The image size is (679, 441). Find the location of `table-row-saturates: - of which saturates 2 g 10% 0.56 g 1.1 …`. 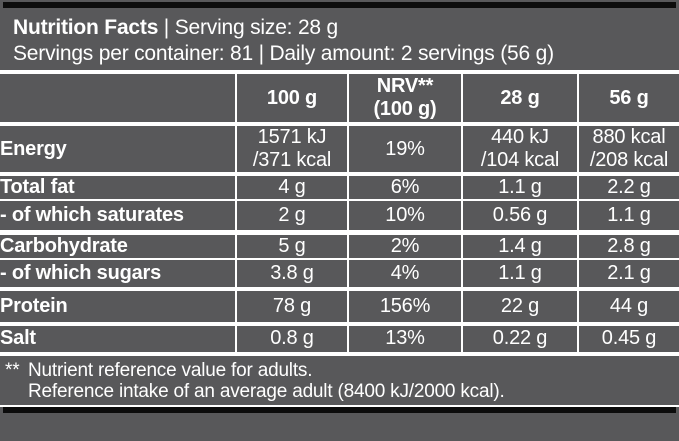

table-row-saturates: - of which saturates 2 g 10% 0.56 g 1.1 … is located at coordinates (339, 217).